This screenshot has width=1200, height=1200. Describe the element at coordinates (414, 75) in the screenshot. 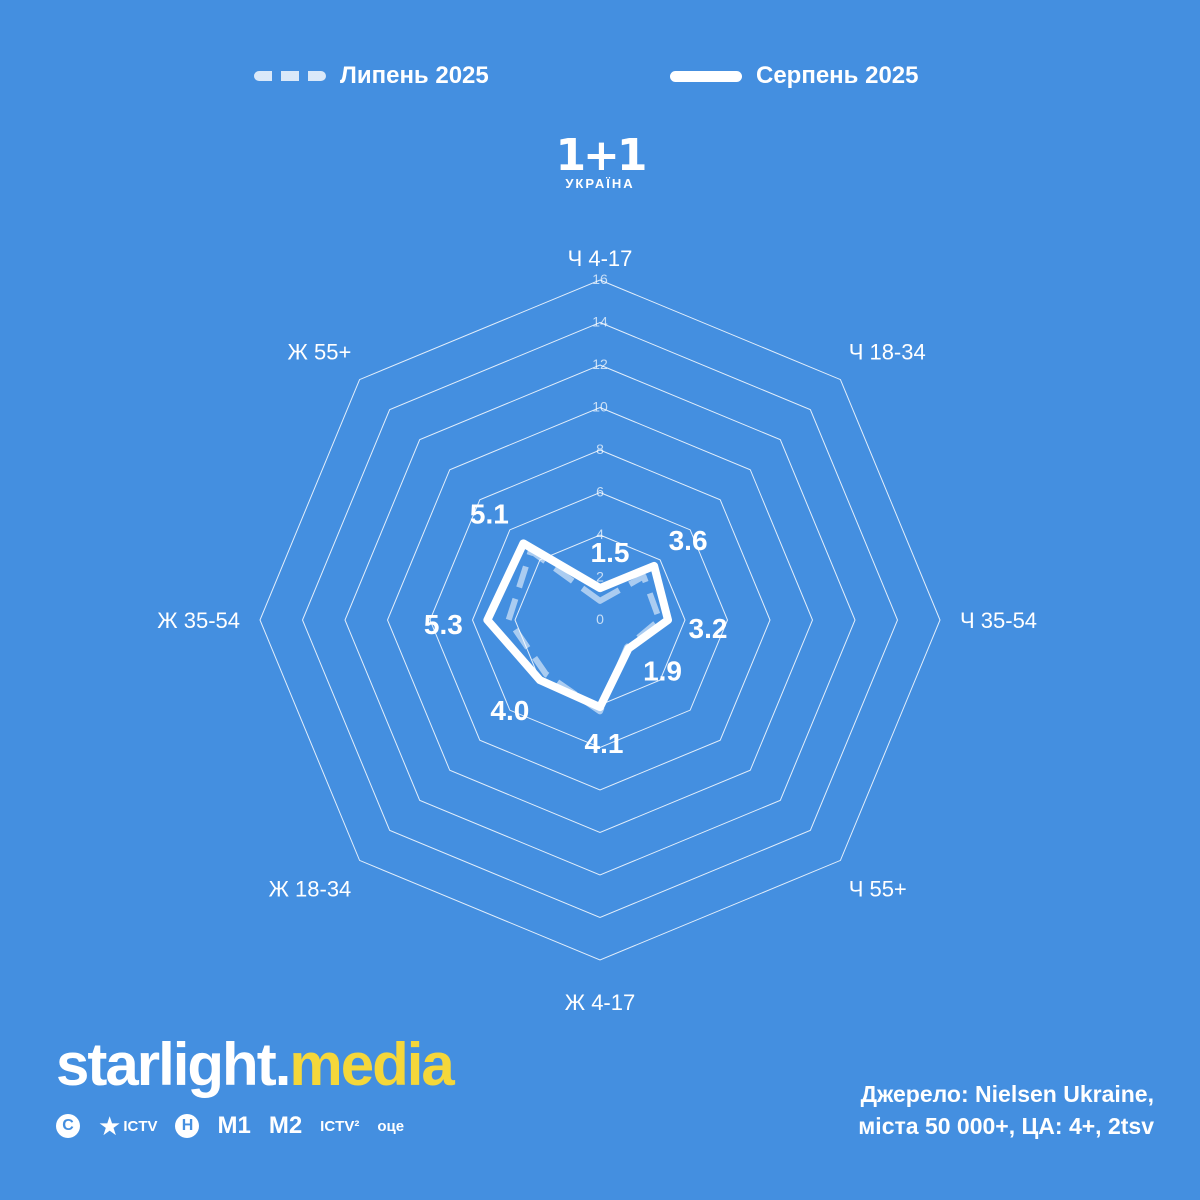

I see `legend-label-july: Липень 2025` at that location.